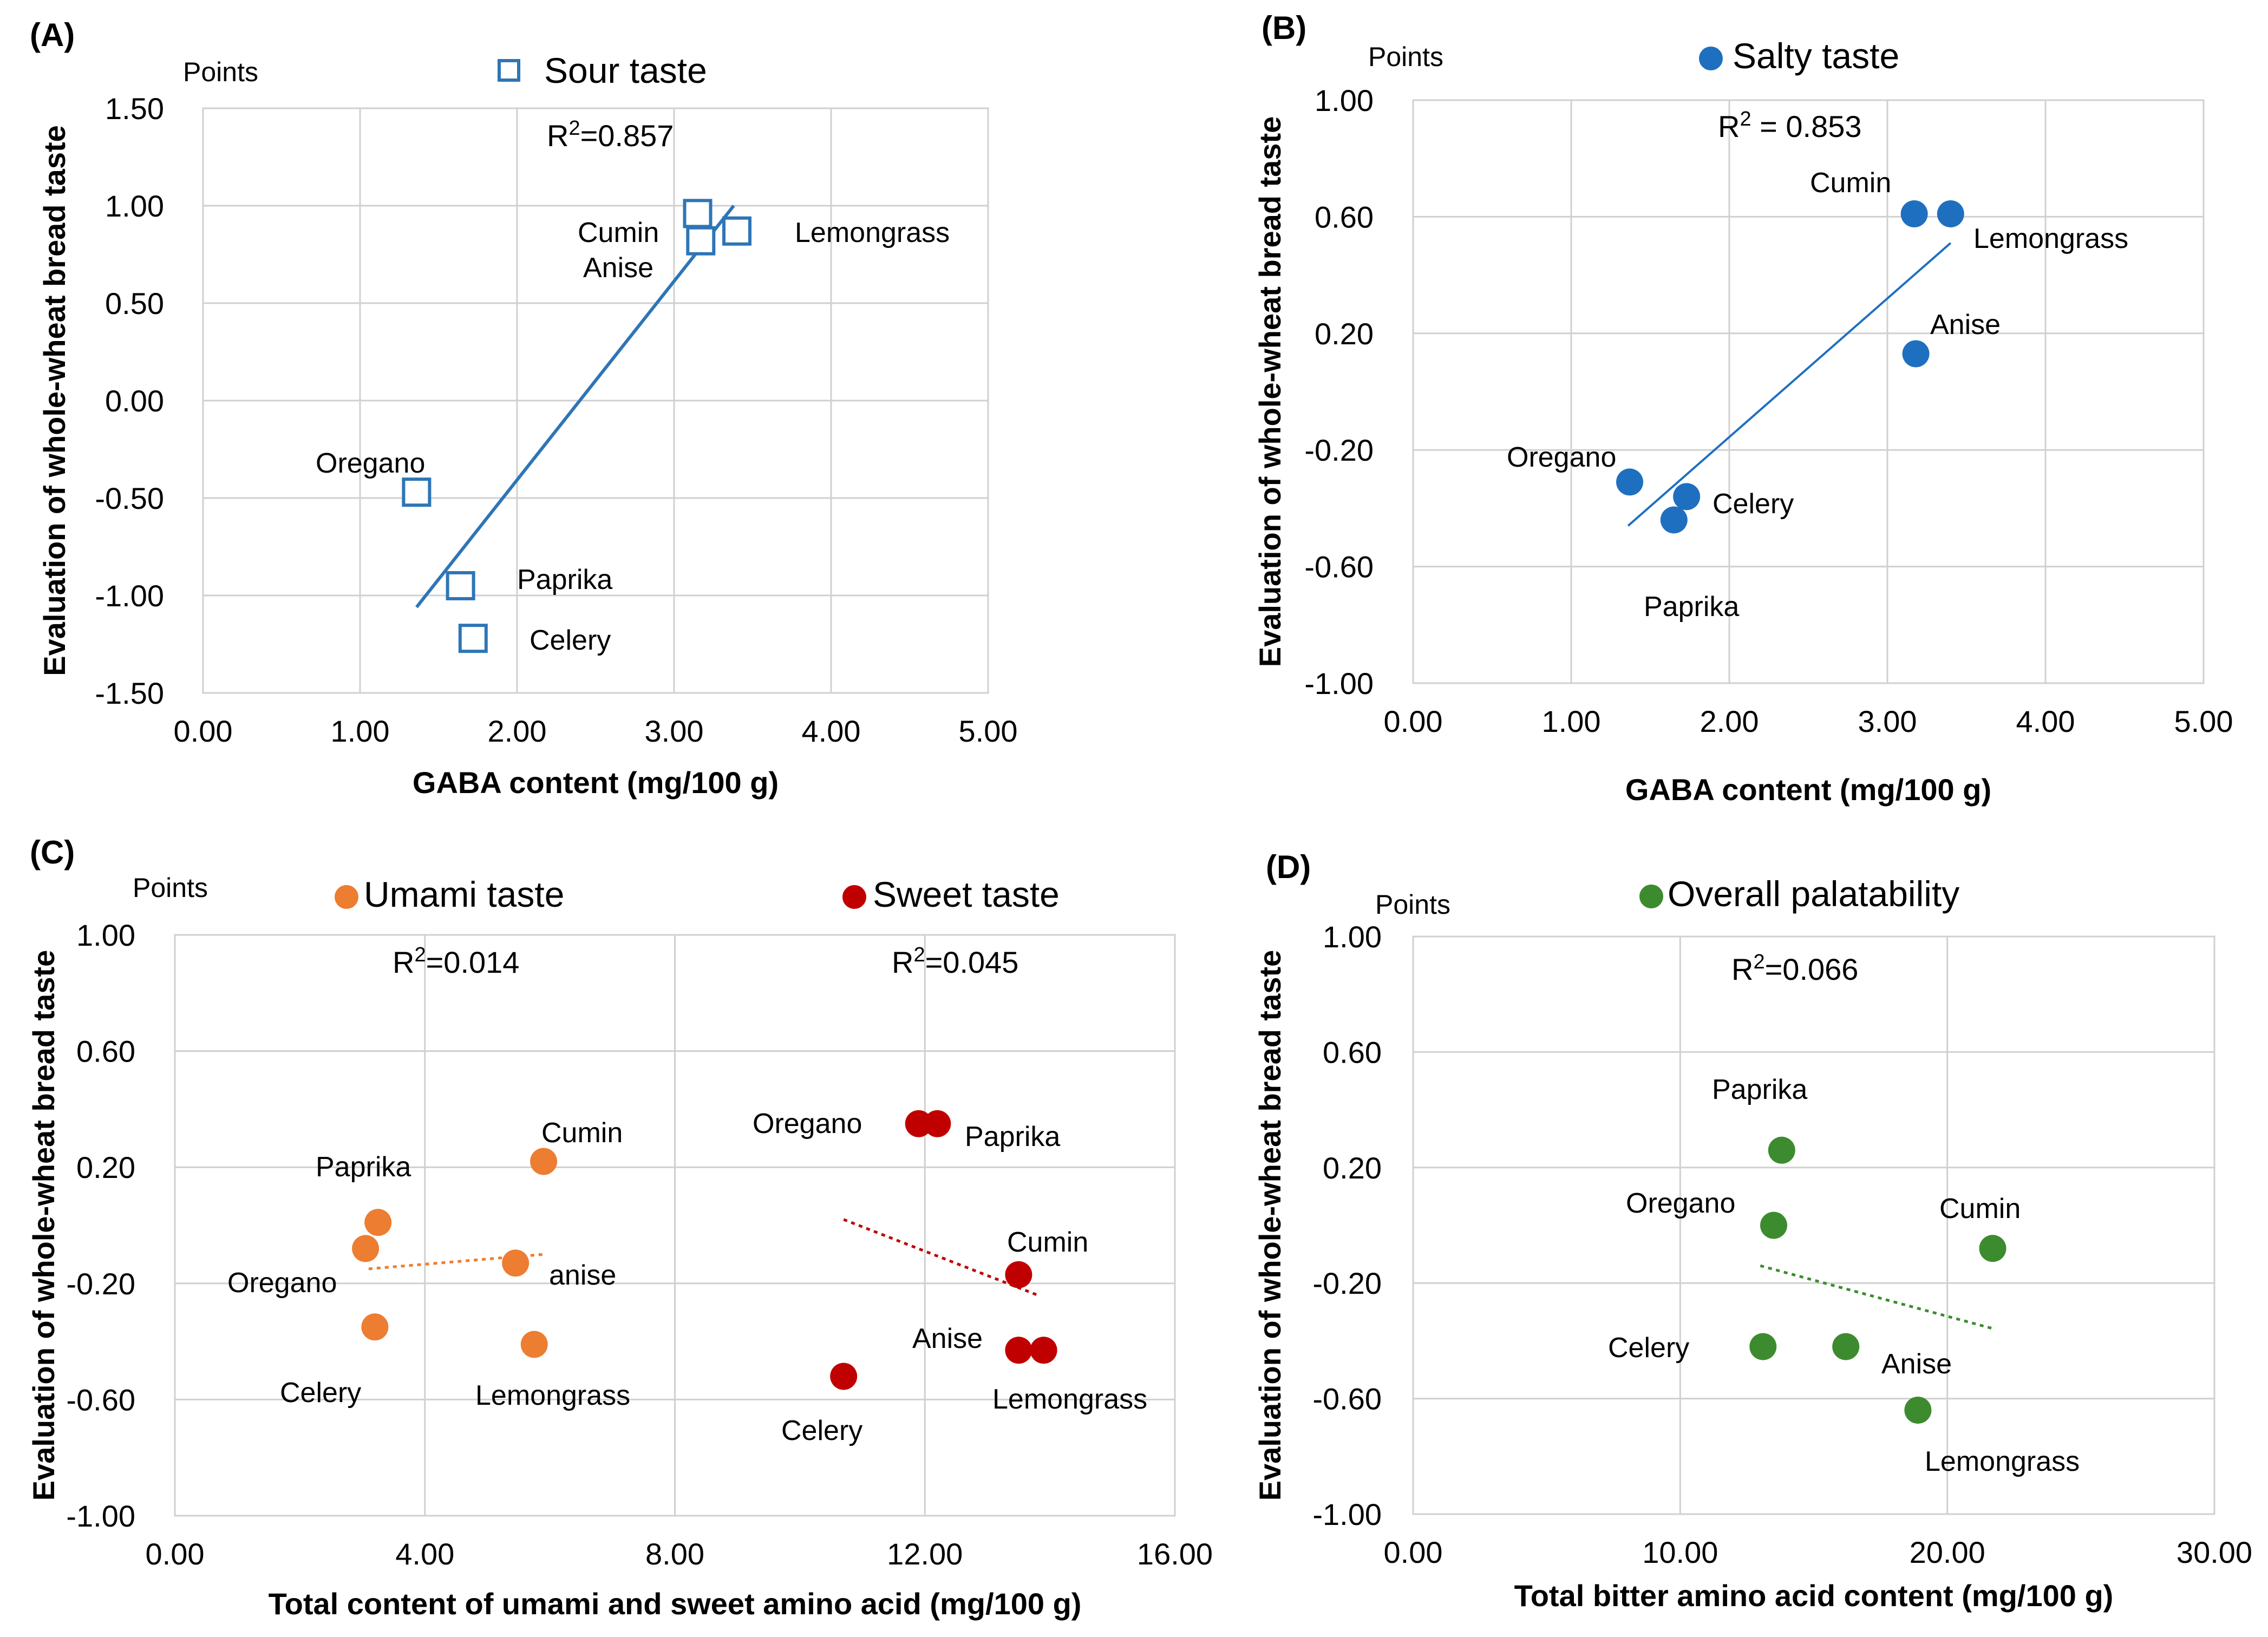  Describe the element at coordinates (134, 401) in the screenshot. I see `y-tick-label: 0.00` at that location.